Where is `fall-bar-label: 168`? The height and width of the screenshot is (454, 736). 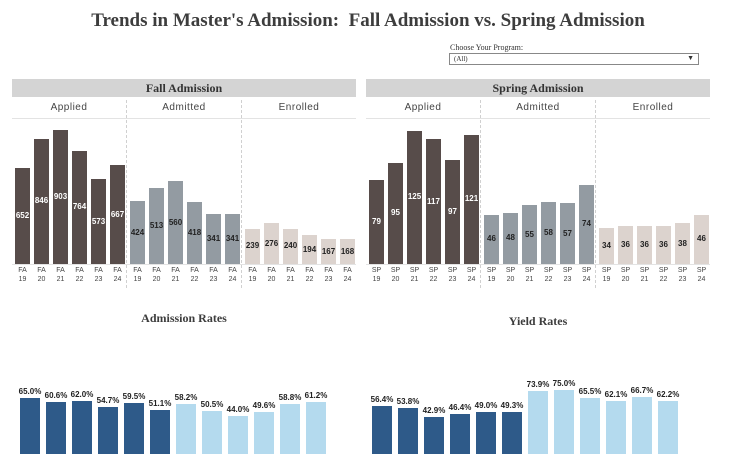
fall-bar-label: 168 is located at coordinates (347, 251).